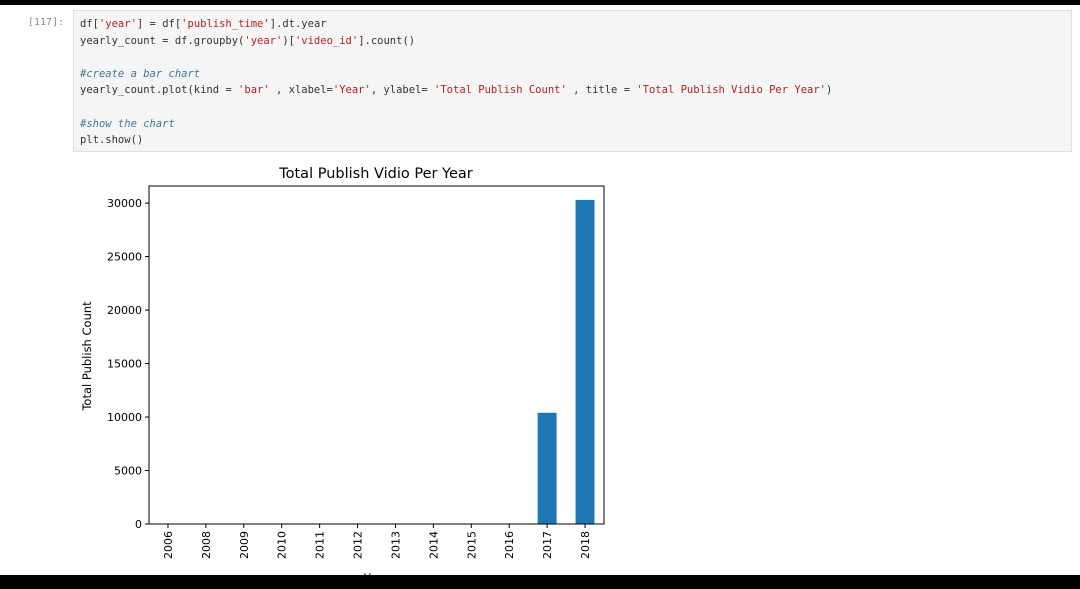  Describe the element at coordinates (298, 24) in the screenshot. I see `code-token: ].dt.year` at that location.